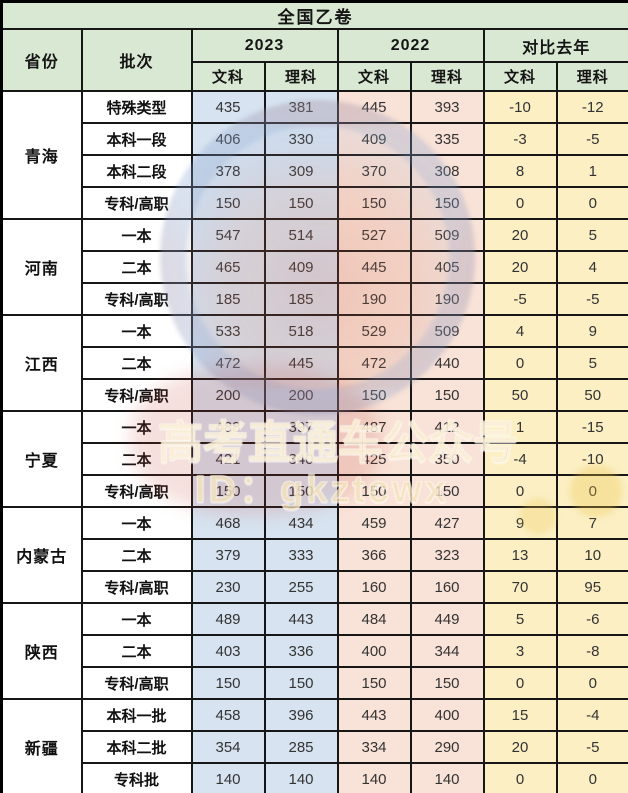 The width and height of the screenshot is (628, 793). I want to click on cell-2023-li: 514, so click(301, 235).